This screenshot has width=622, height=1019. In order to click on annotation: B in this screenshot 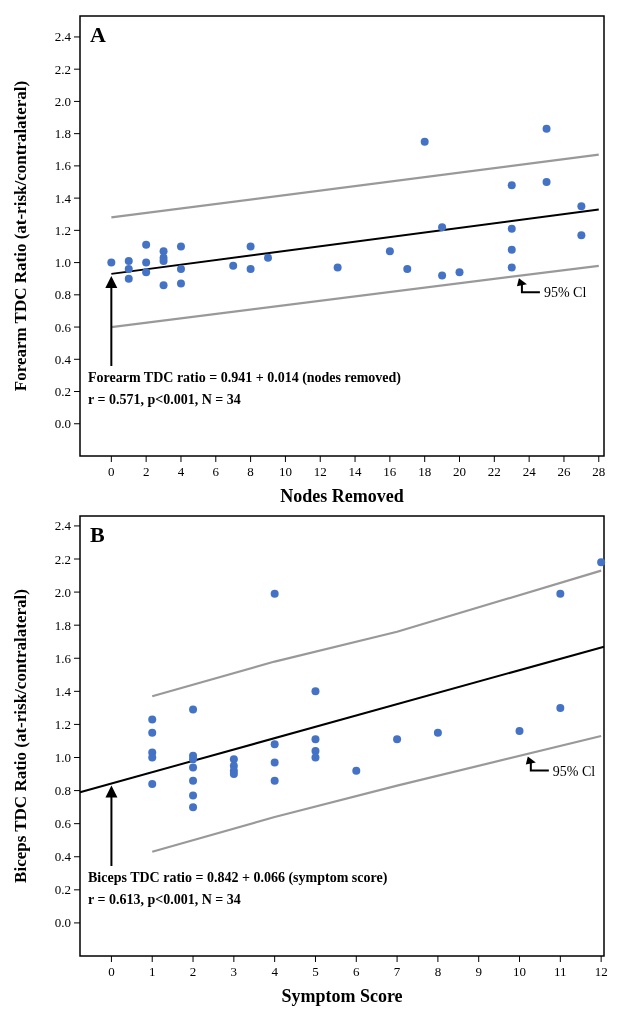, I will do `click(97, 534)`.